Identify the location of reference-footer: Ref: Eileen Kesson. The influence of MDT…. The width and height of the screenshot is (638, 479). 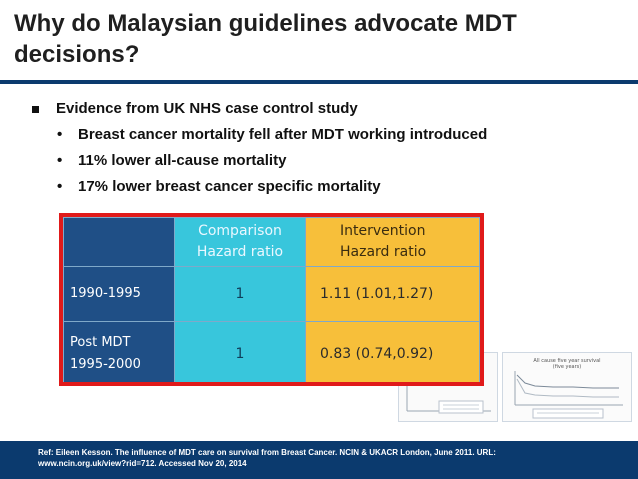
(319, 460).